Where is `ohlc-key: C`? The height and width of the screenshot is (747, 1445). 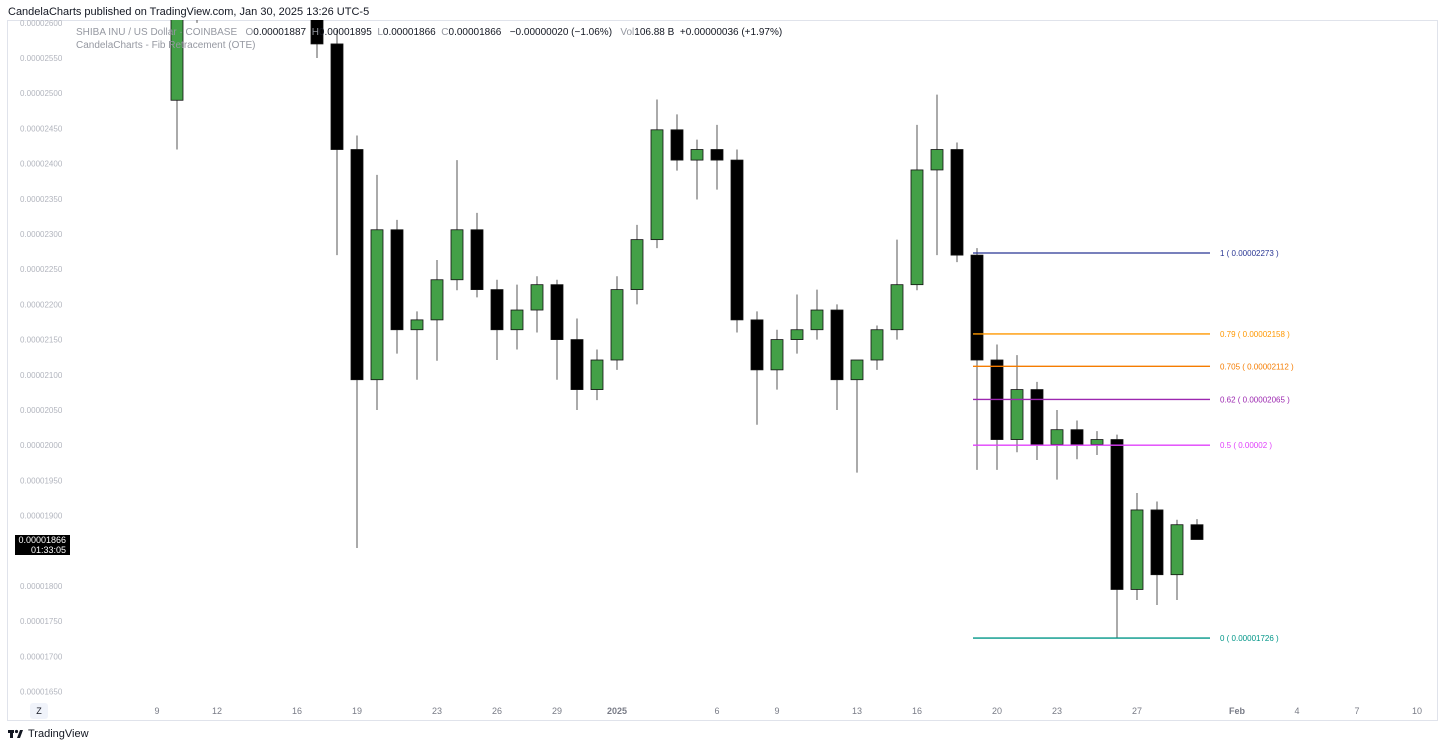 ohlc-key: C is located at coordinates (445, 32).